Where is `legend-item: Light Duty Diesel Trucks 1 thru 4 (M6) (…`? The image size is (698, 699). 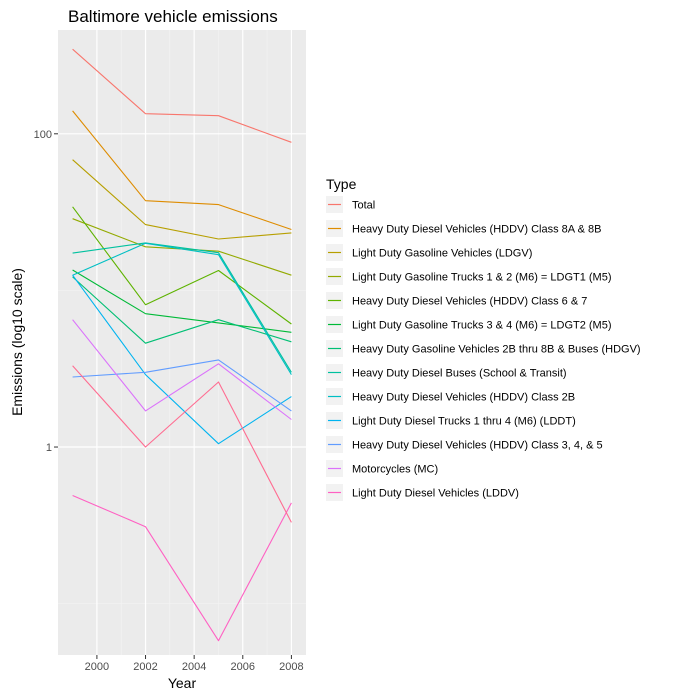
legend-item: Light Duty Diesel Trucks 1 thru 4 (M6) (… is located at coordinates (451, 420).